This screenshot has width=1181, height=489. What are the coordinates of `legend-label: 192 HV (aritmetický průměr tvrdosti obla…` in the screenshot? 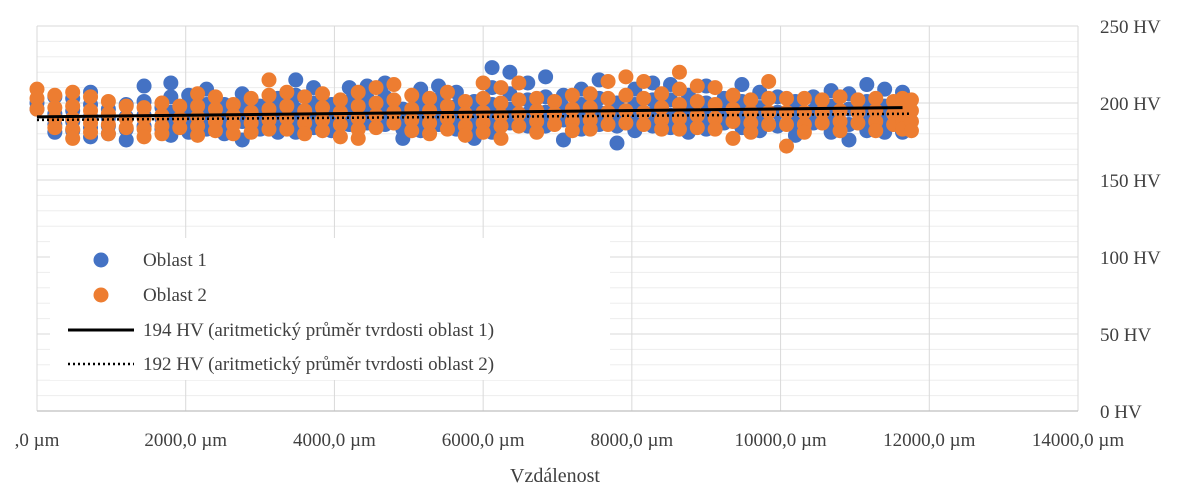 It's located at (318, 364).